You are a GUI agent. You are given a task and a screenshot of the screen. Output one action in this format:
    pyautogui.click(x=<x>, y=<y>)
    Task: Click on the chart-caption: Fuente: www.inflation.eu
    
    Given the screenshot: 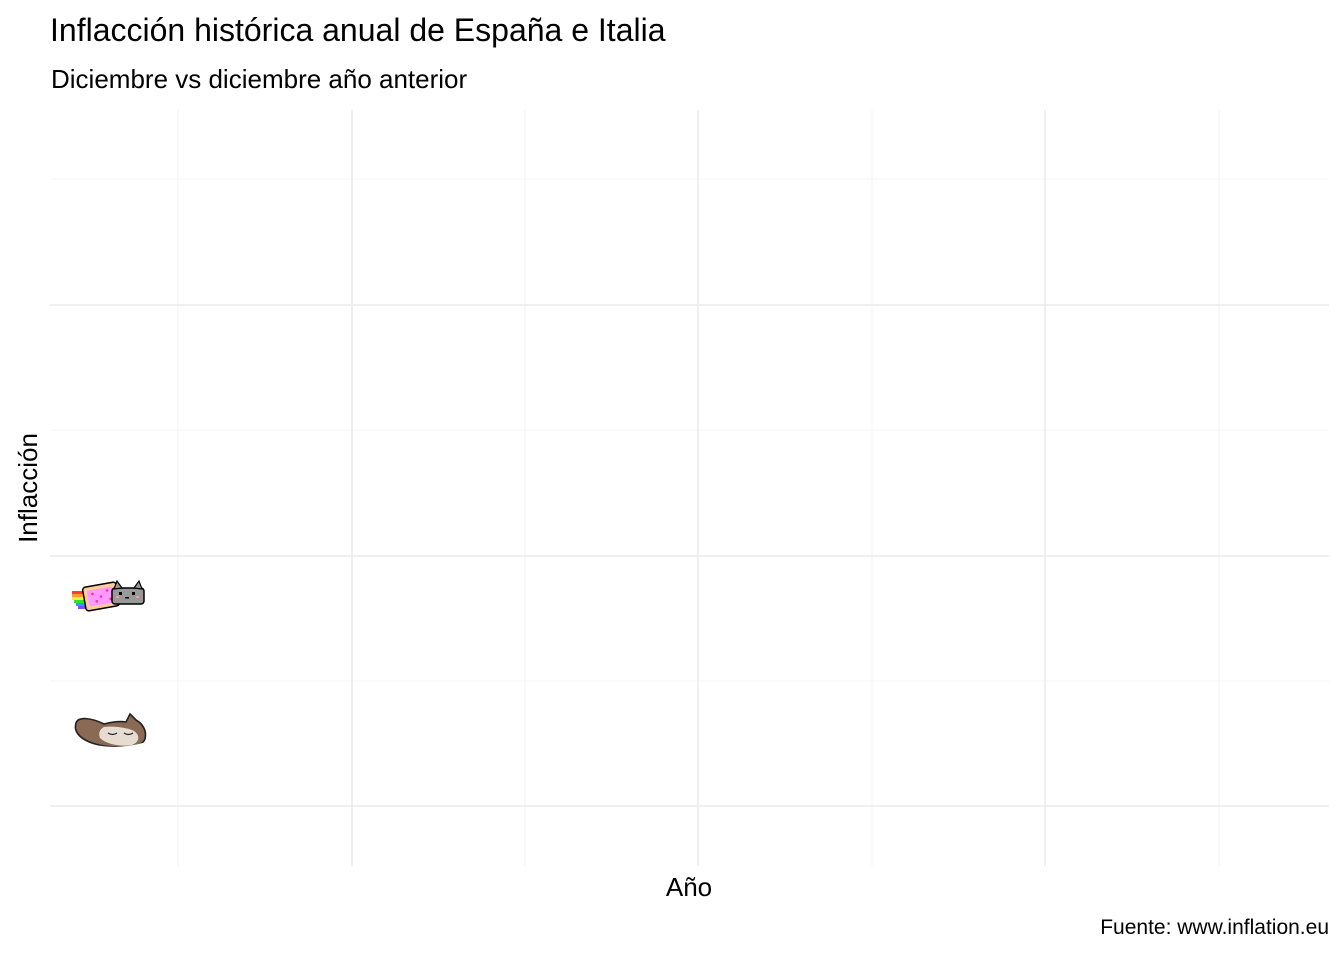 What is the action you would take?
    pyautogui.click(x=1214, y=927)
    